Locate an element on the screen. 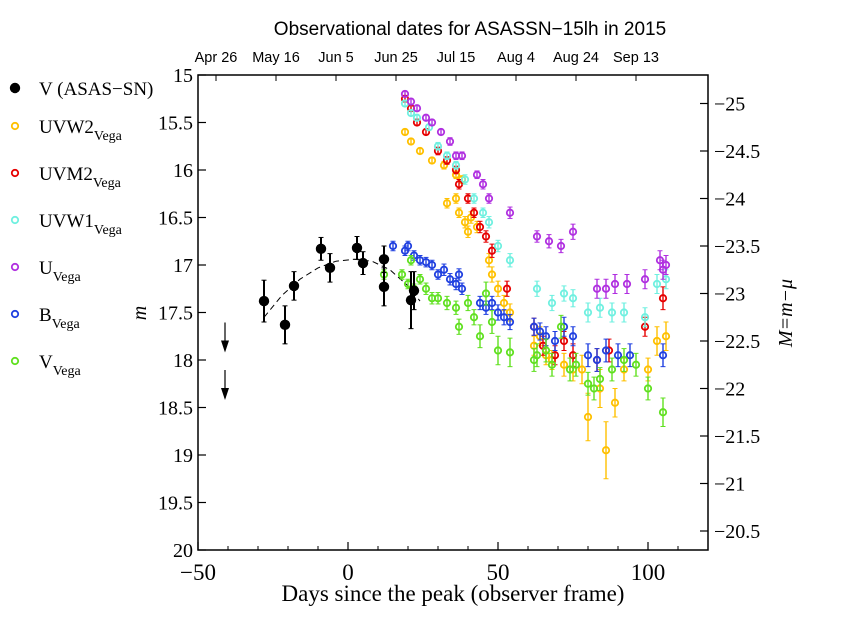 The height and width of the screenshot is (633, 854). y-tick-label: 18 is located at coordinates (183, 361).